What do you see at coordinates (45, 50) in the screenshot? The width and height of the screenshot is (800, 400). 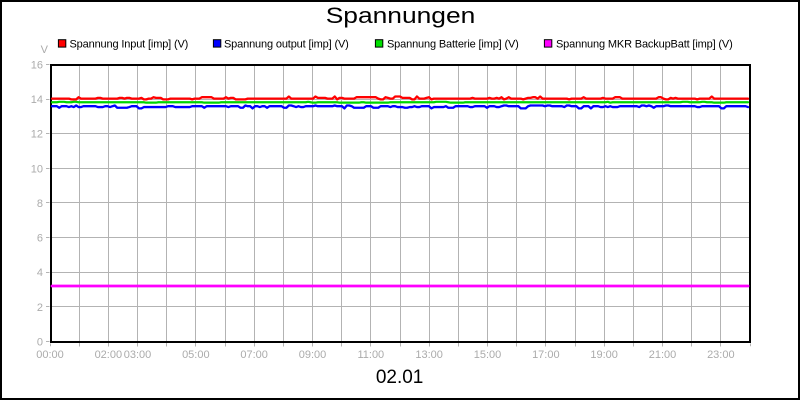 I see `svg-text: V` at bounding box center [45, 50].